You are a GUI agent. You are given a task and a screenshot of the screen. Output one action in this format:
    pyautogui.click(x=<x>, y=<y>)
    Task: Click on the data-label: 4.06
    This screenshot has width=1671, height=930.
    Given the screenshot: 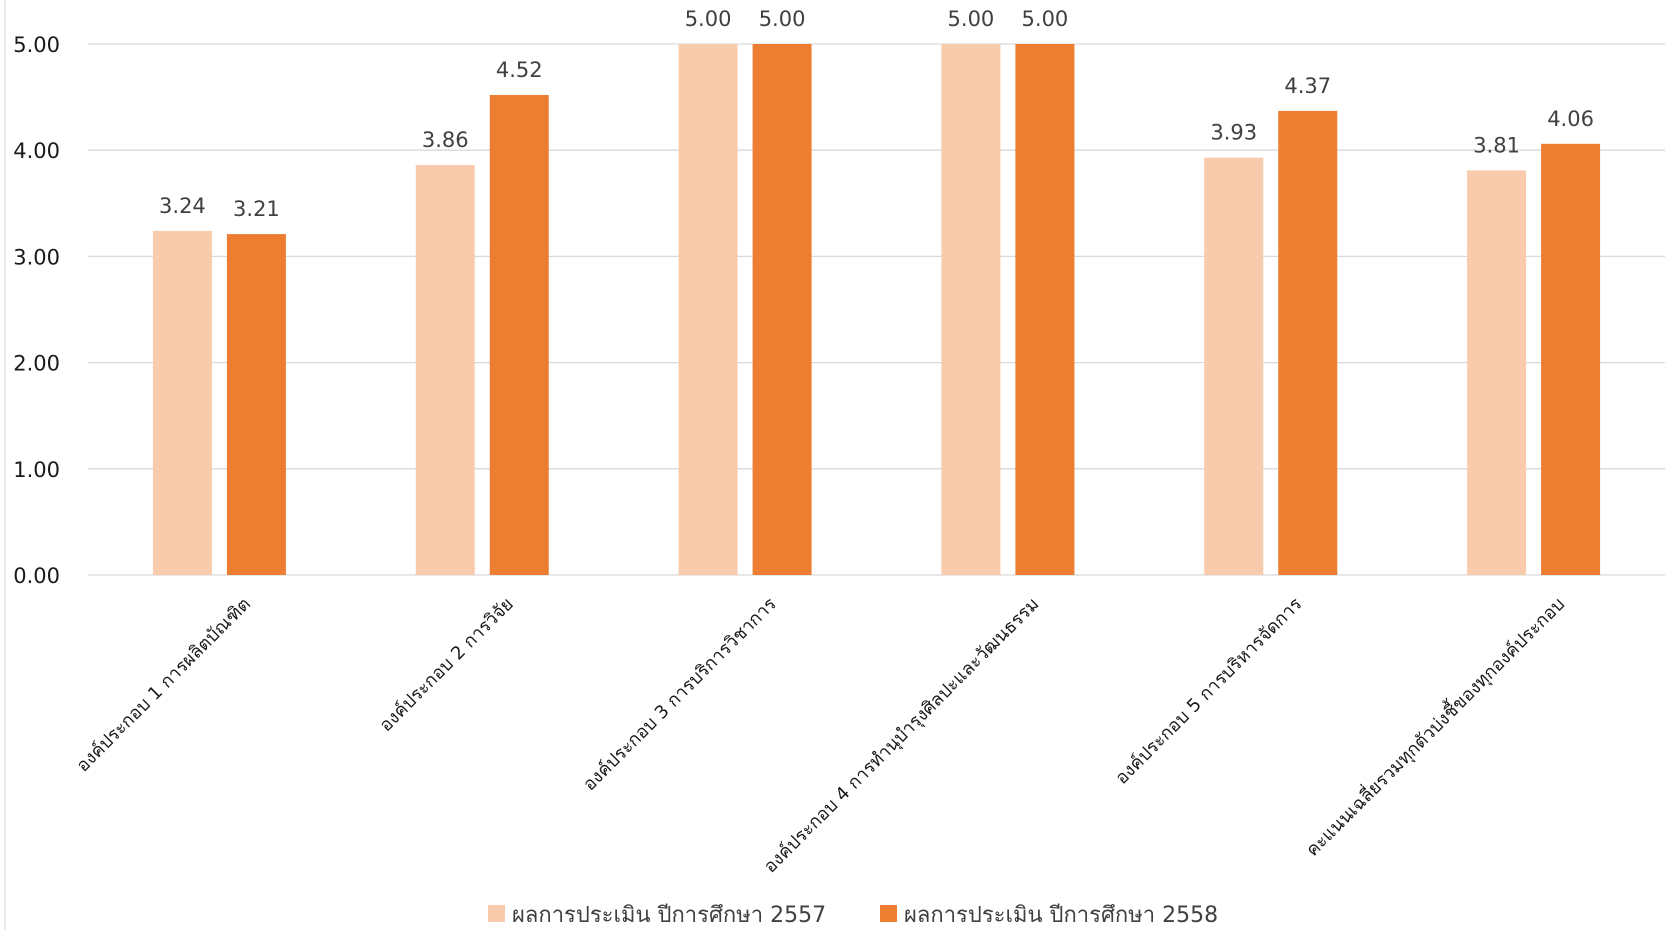 What is the action you would take?
    pyautogui.click(x=1570, y=119)
    